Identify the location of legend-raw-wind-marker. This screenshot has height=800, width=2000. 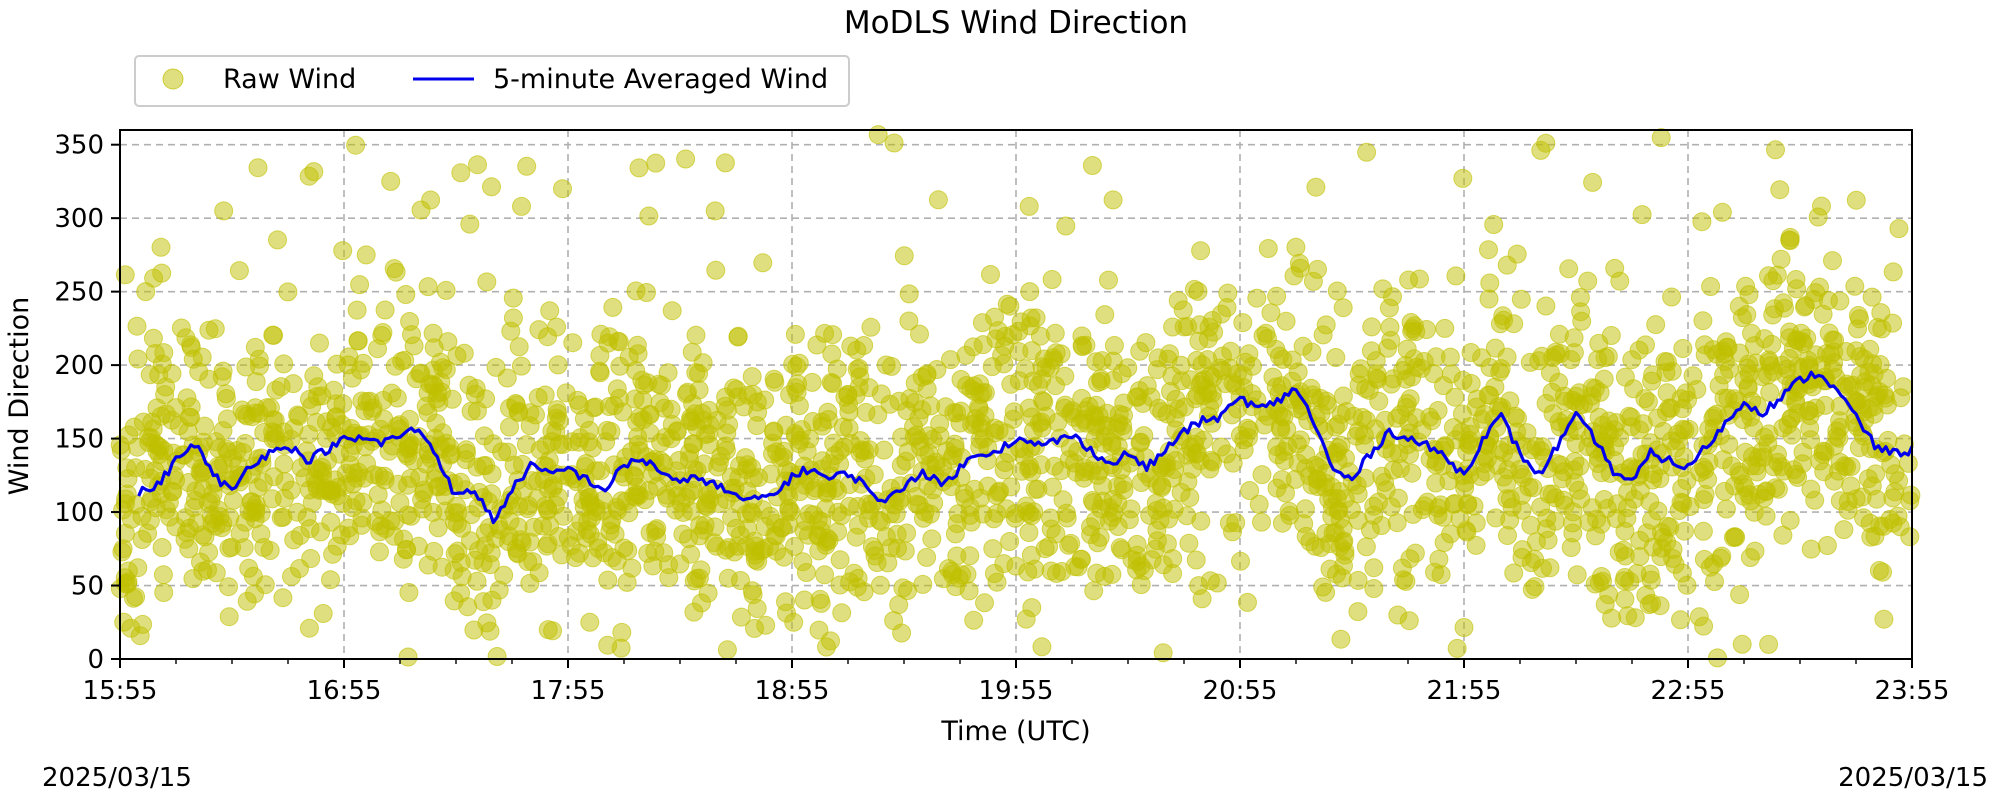
(173, 79).